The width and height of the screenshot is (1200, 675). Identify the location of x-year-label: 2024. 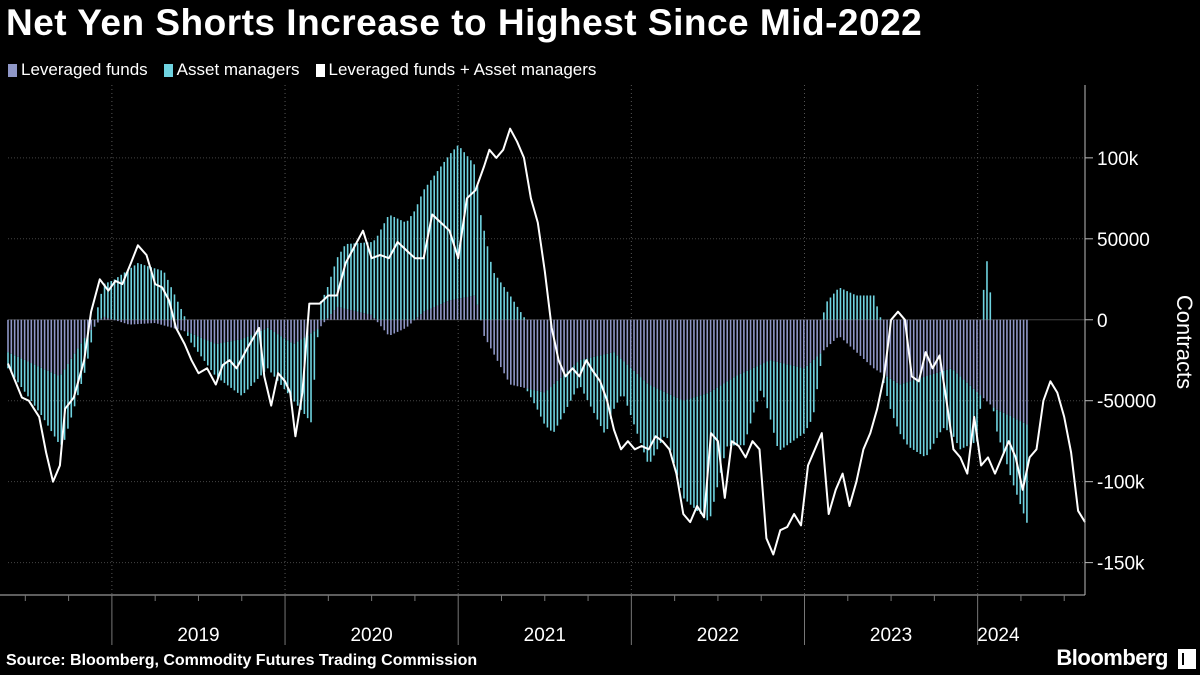
(998, 635).